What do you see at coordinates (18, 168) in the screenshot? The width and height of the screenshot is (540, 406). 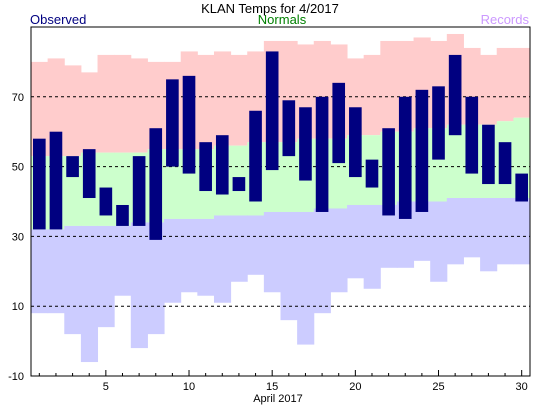 I see `y-tick-label-50: 50` at bounding box center [18, 168].